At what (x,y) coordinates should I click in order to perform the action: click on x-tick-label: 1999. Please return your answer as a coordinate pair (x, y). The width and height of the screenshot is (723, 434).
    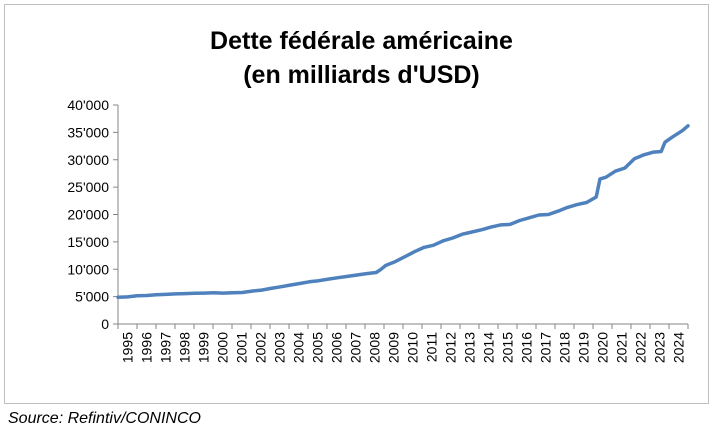
    Looking at the image, I should click on (204, 347).